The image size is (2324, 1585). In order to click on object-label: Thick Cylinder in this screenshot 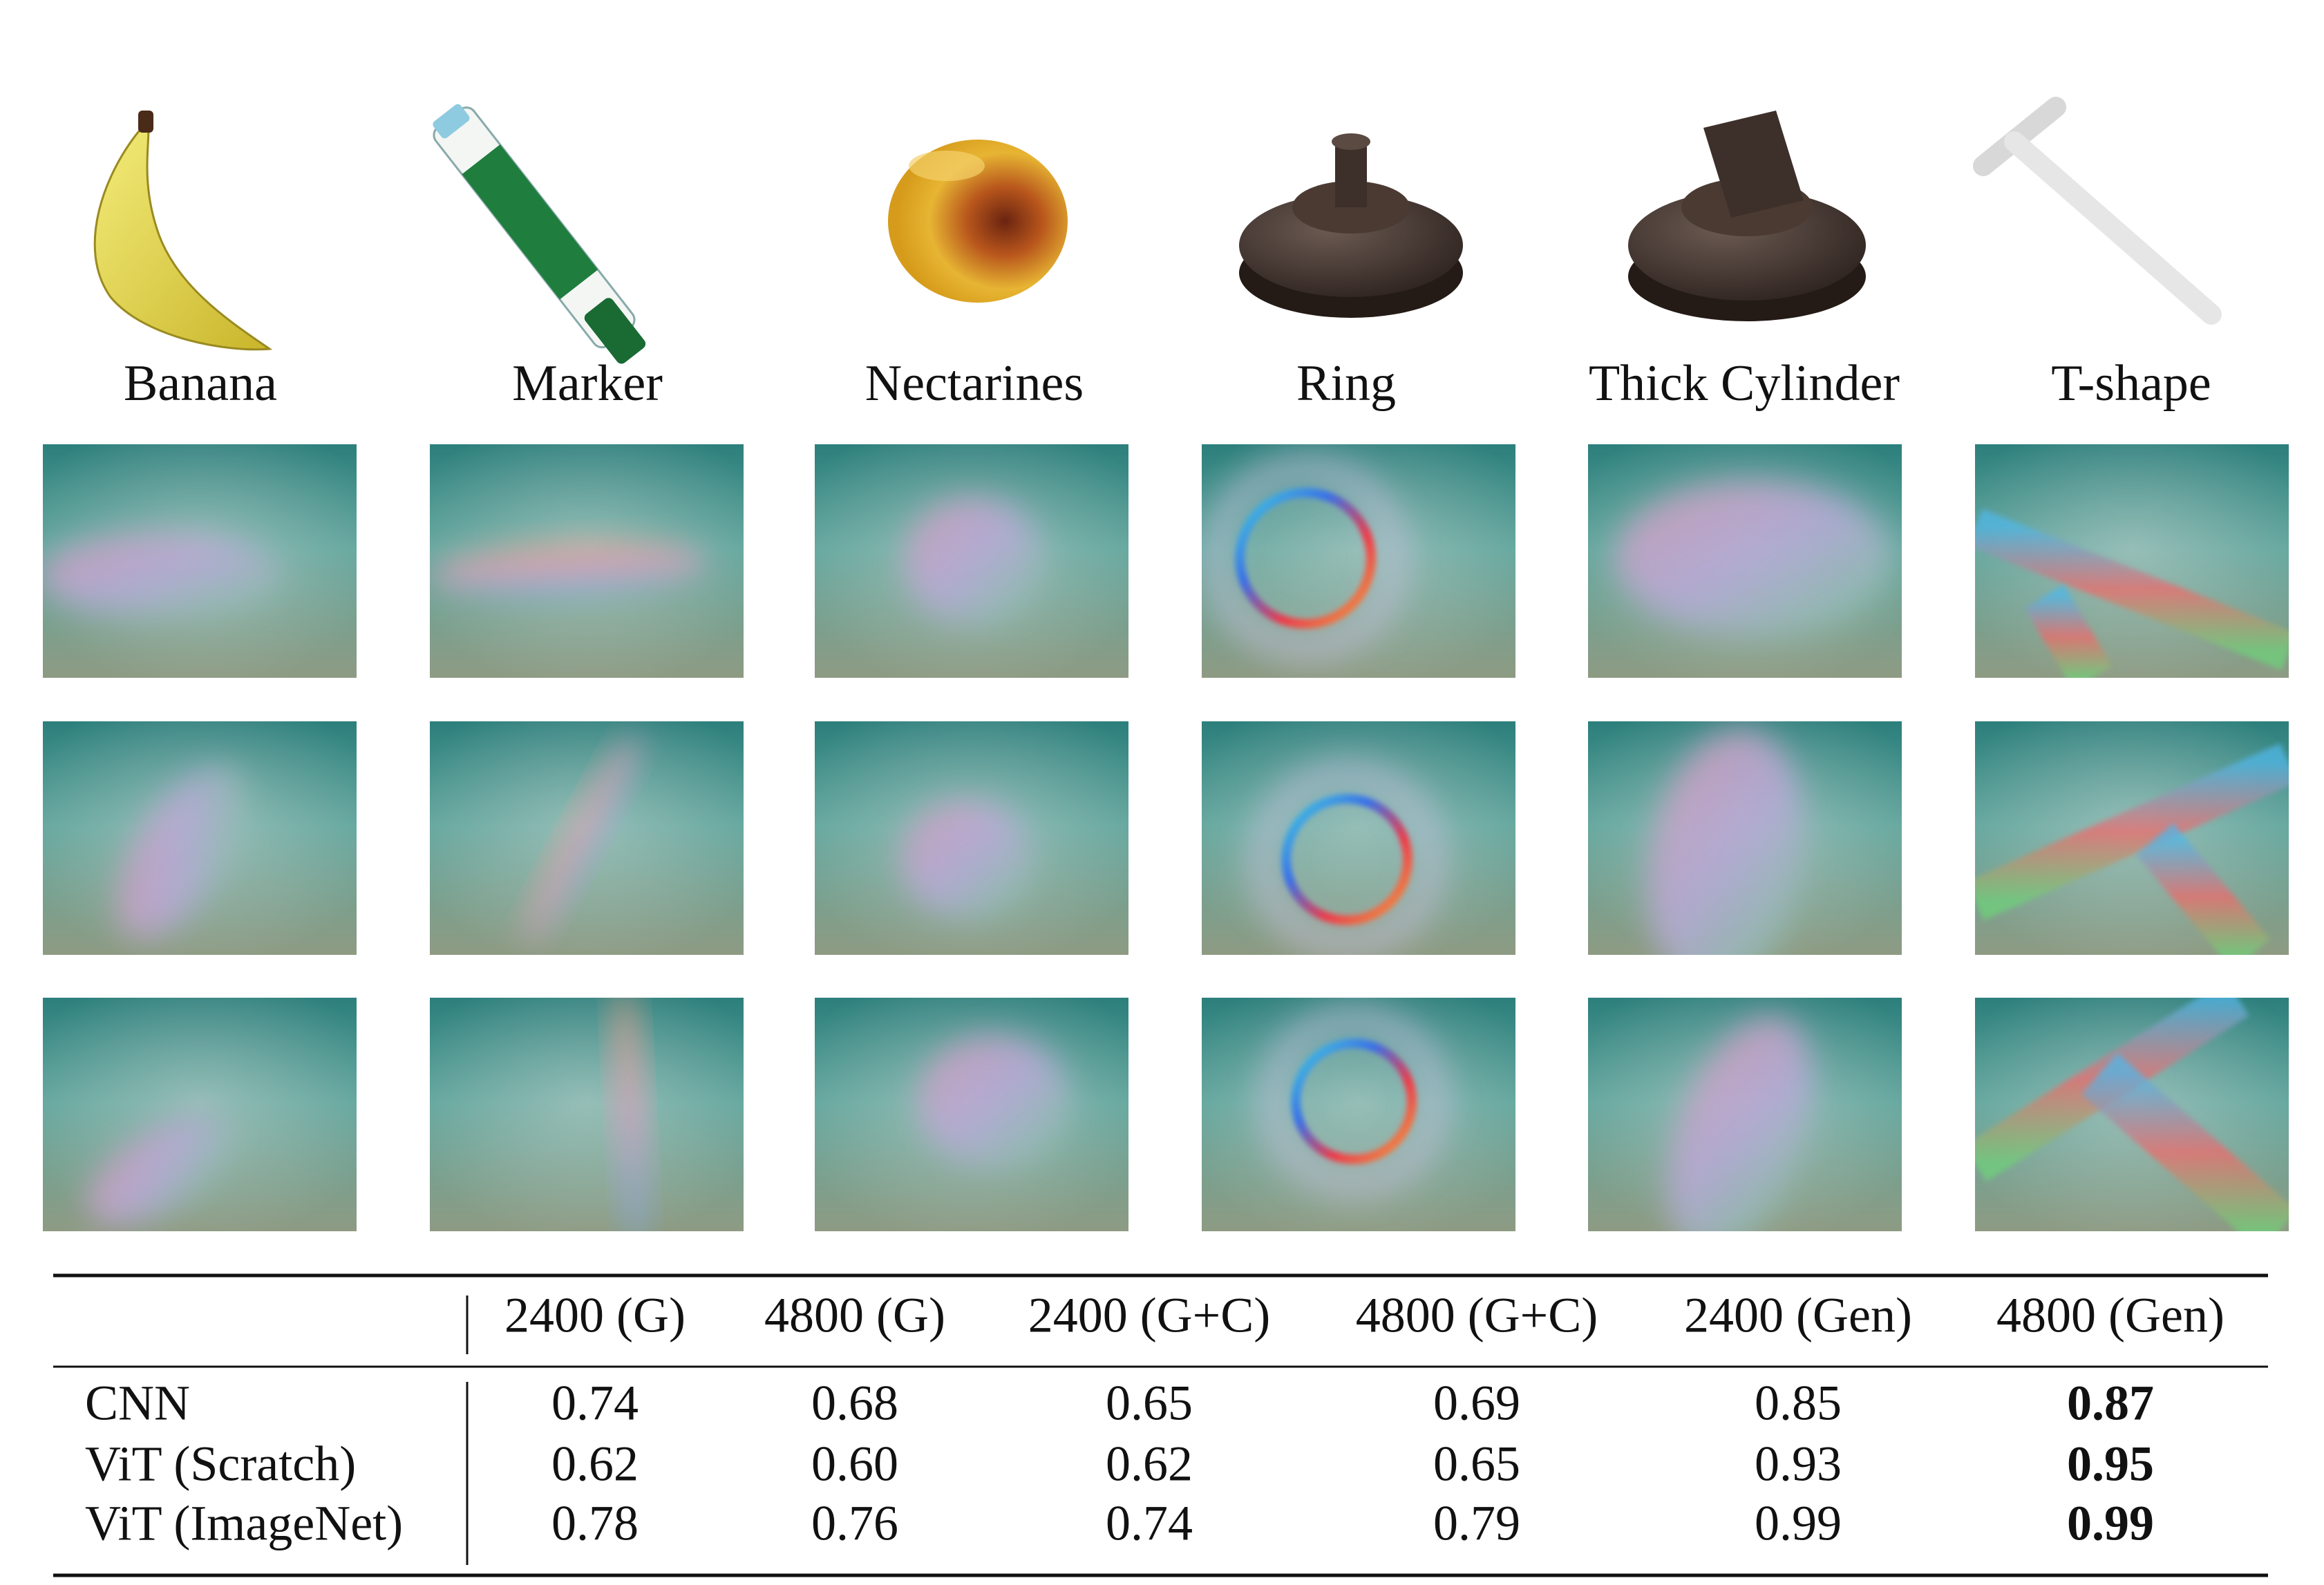, I will do `click(1745, 384)`.